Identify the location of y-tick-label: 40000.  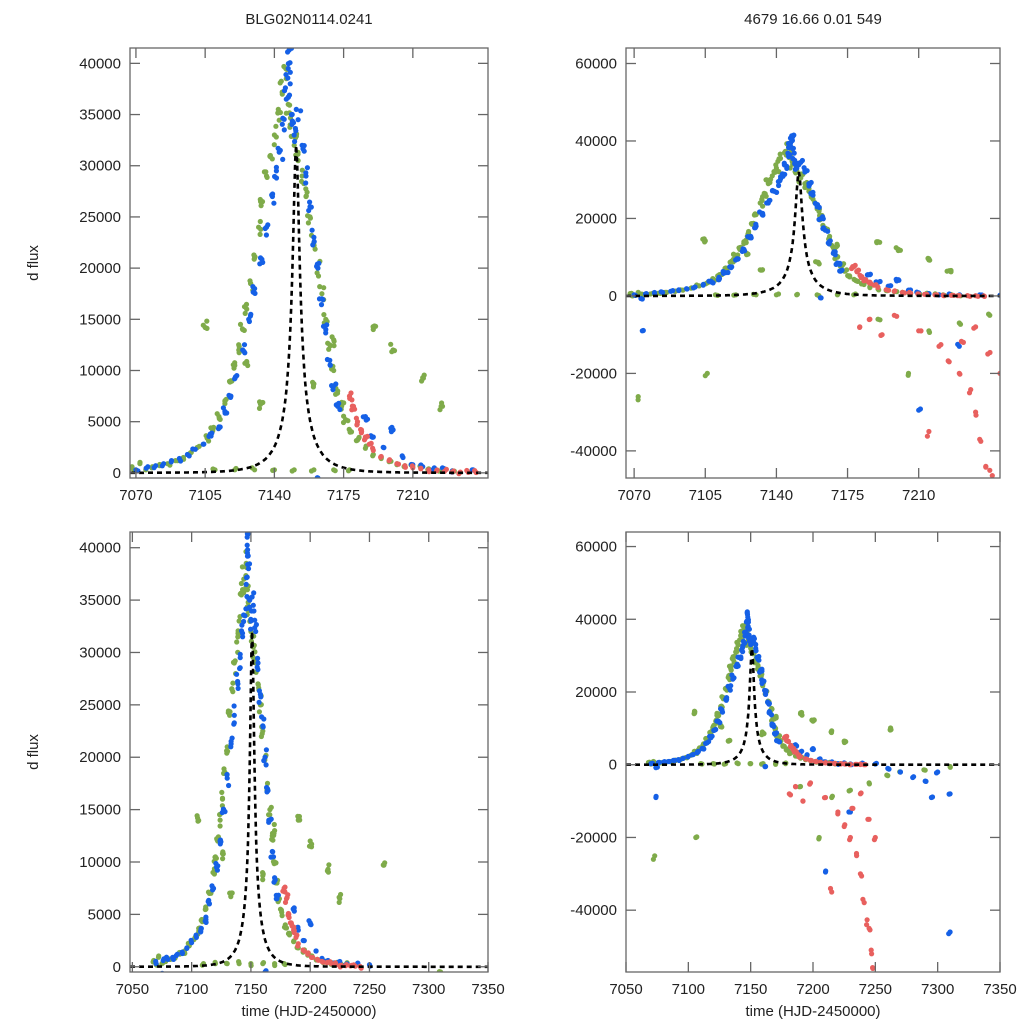
(100, 548).